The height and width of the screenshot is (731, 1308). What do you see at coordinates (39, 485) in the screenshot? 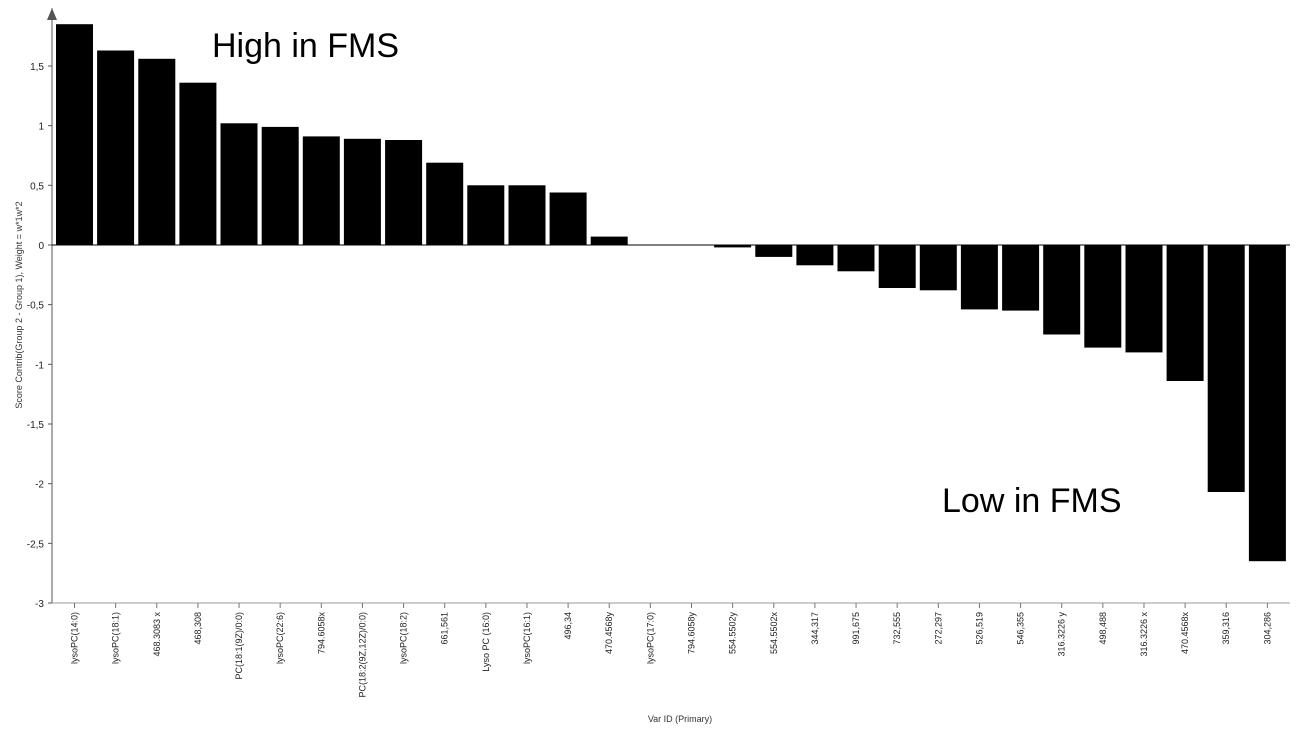
I see `y-tick-label: -2` at bounding box center [39, 485].